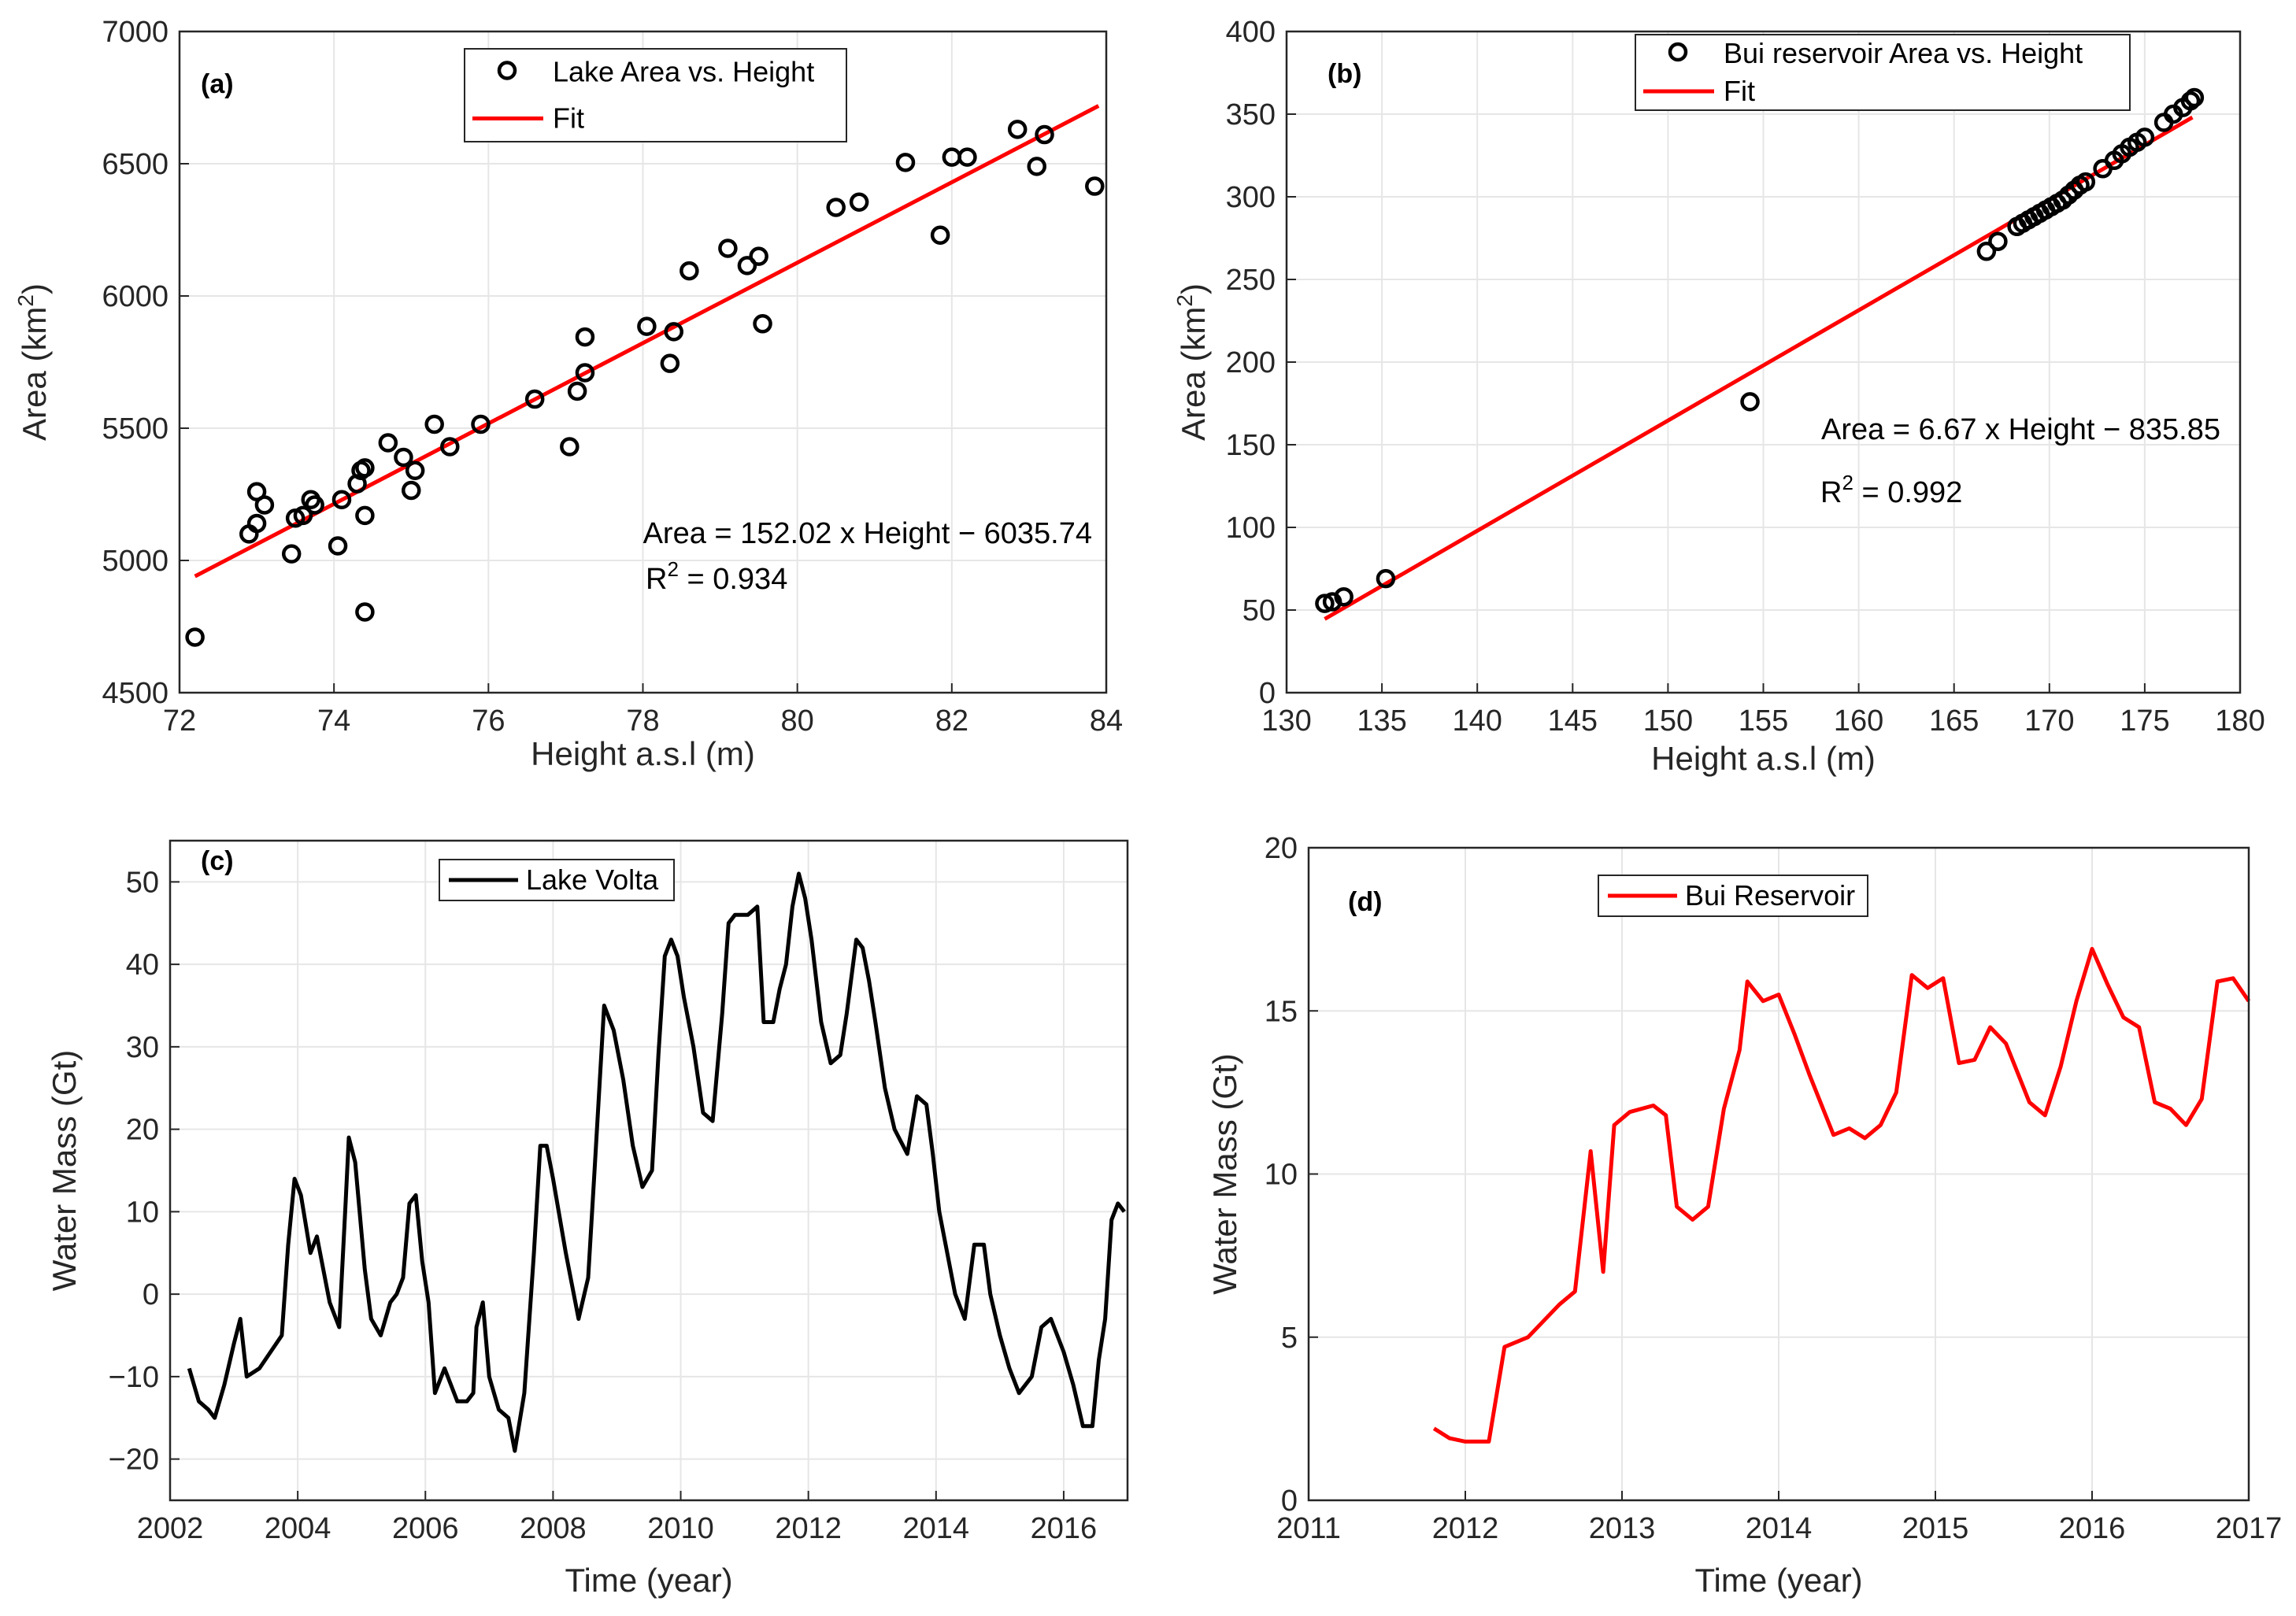  I want to click on y-tick-label: 150, so click(1251, 445).